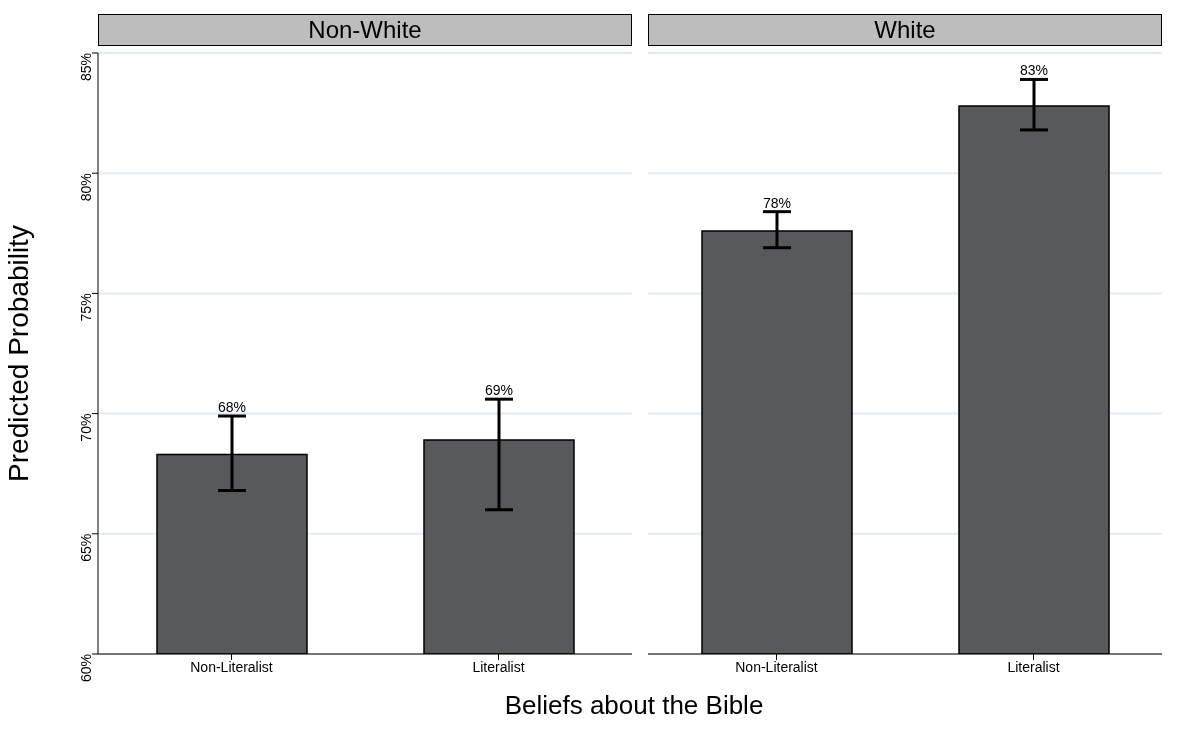  I want to click on y-axis-title: Predicted Probability, so click(18, 353).